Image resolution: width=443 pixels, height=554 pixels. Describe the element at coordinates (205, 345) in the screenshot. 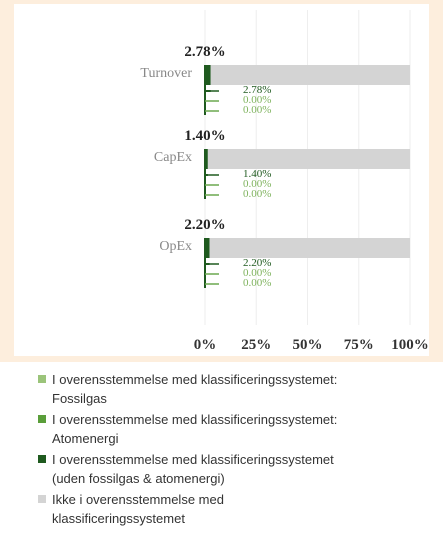

I see `x-tick-label: 0%` at that location.